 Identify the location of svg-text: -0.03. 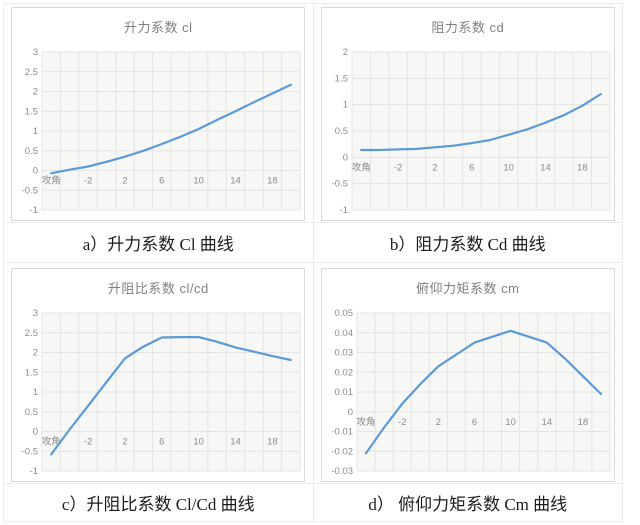
(342, 471).